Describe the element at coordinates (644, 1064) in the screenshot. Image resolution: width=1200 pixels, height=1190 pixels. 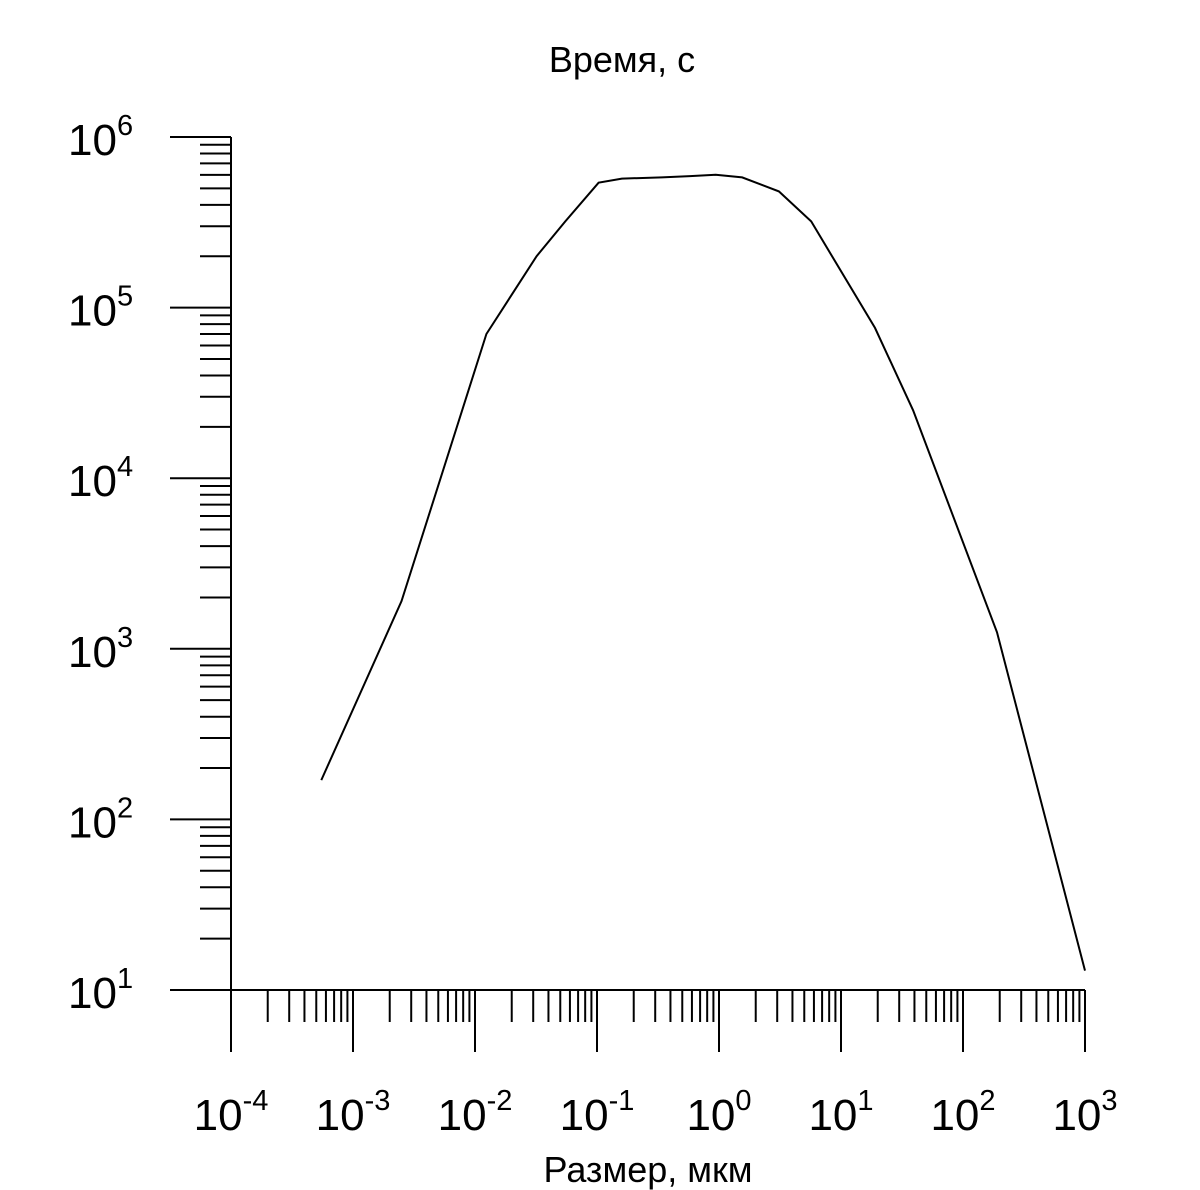
I see `x-axis: 10⁻⁴ 10⁻³ 10⁻² 10⁻¹ 10⁰ 10¹ 10² 10³` at that location.